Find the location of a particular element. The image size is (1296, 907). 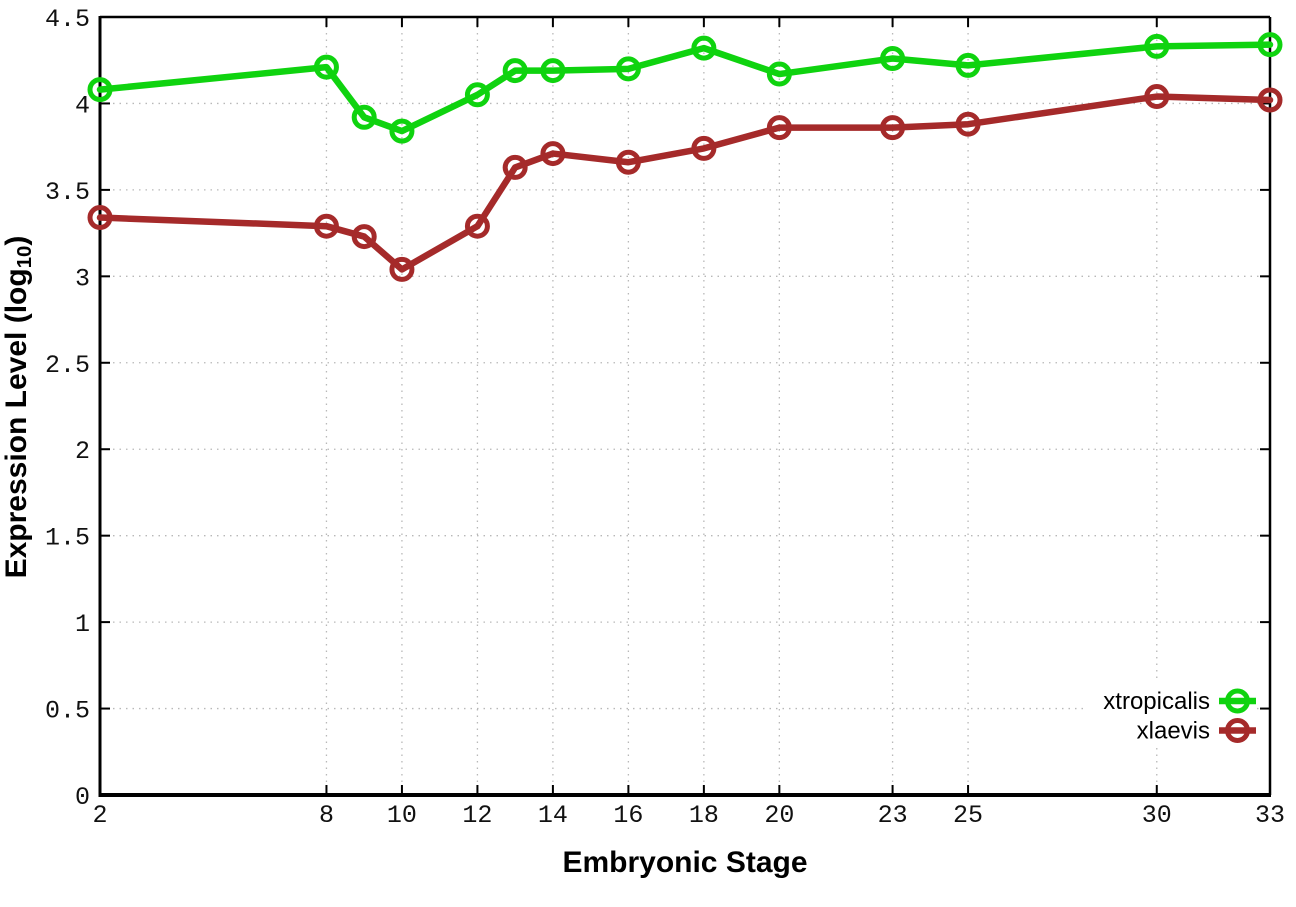

x-tick-label: 2 is located at coordinates (99, 815).